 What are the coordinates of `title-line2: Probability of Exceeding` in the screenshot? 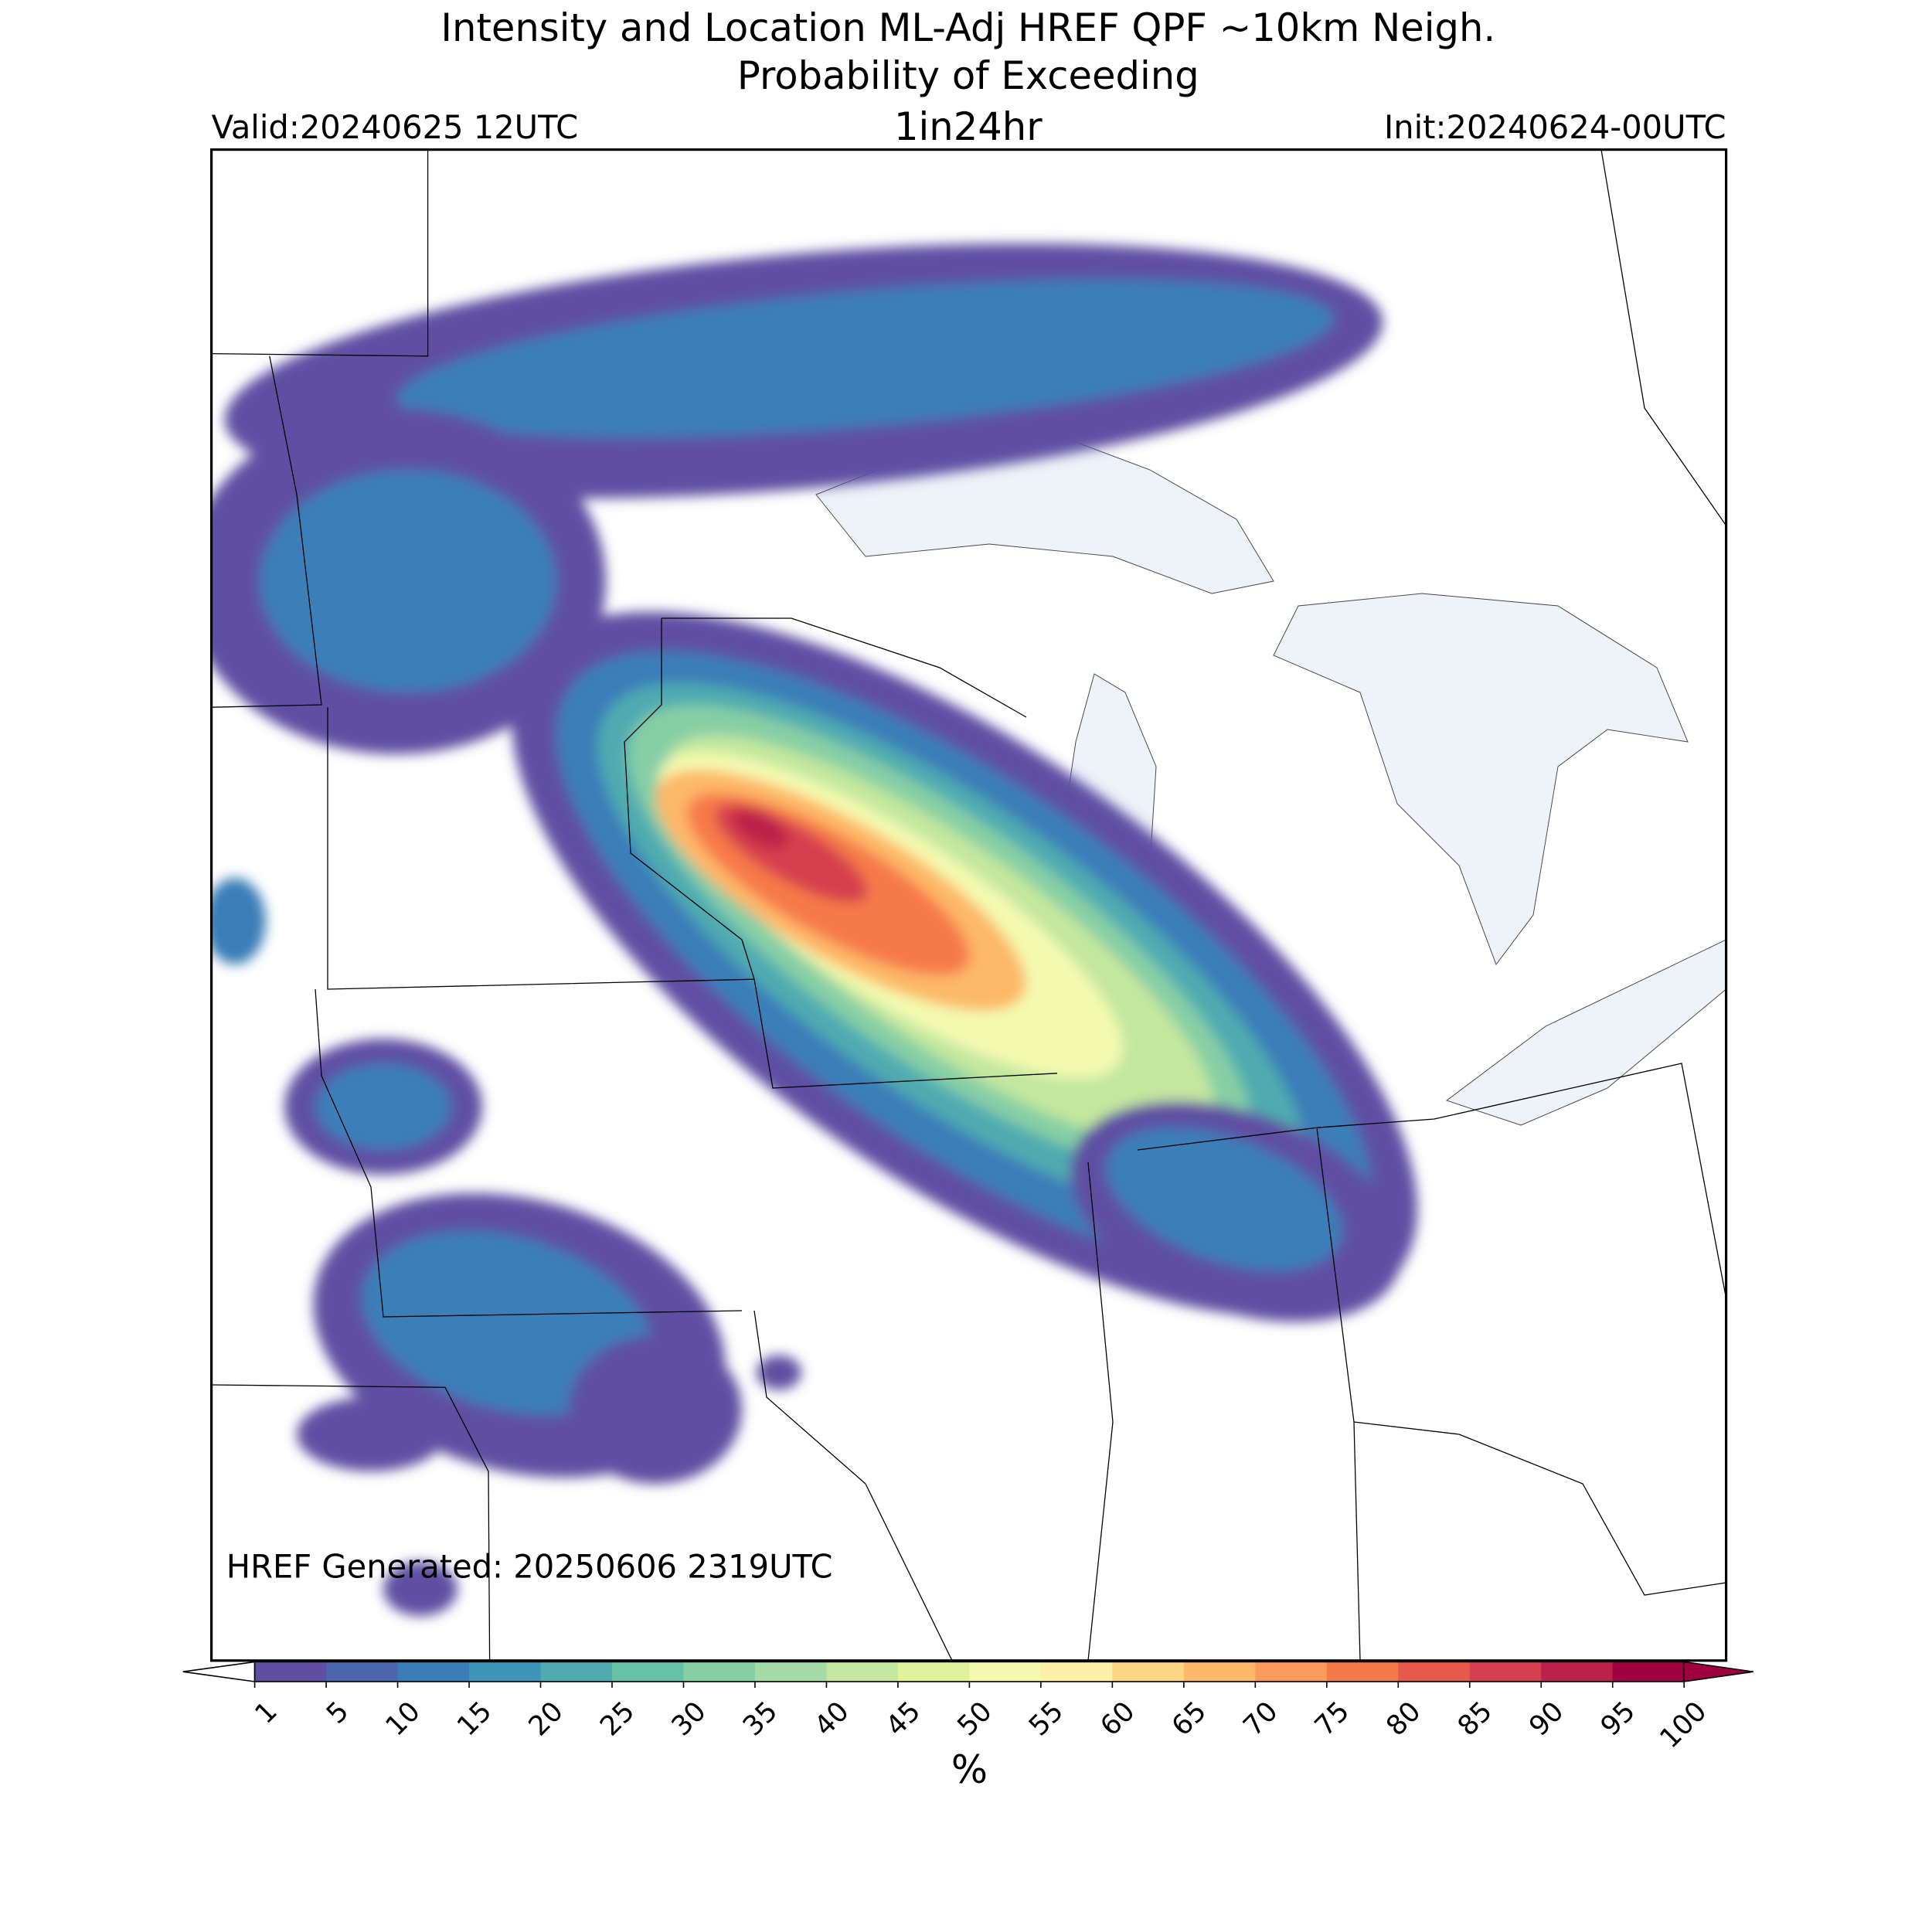 It's located at (968, 75).